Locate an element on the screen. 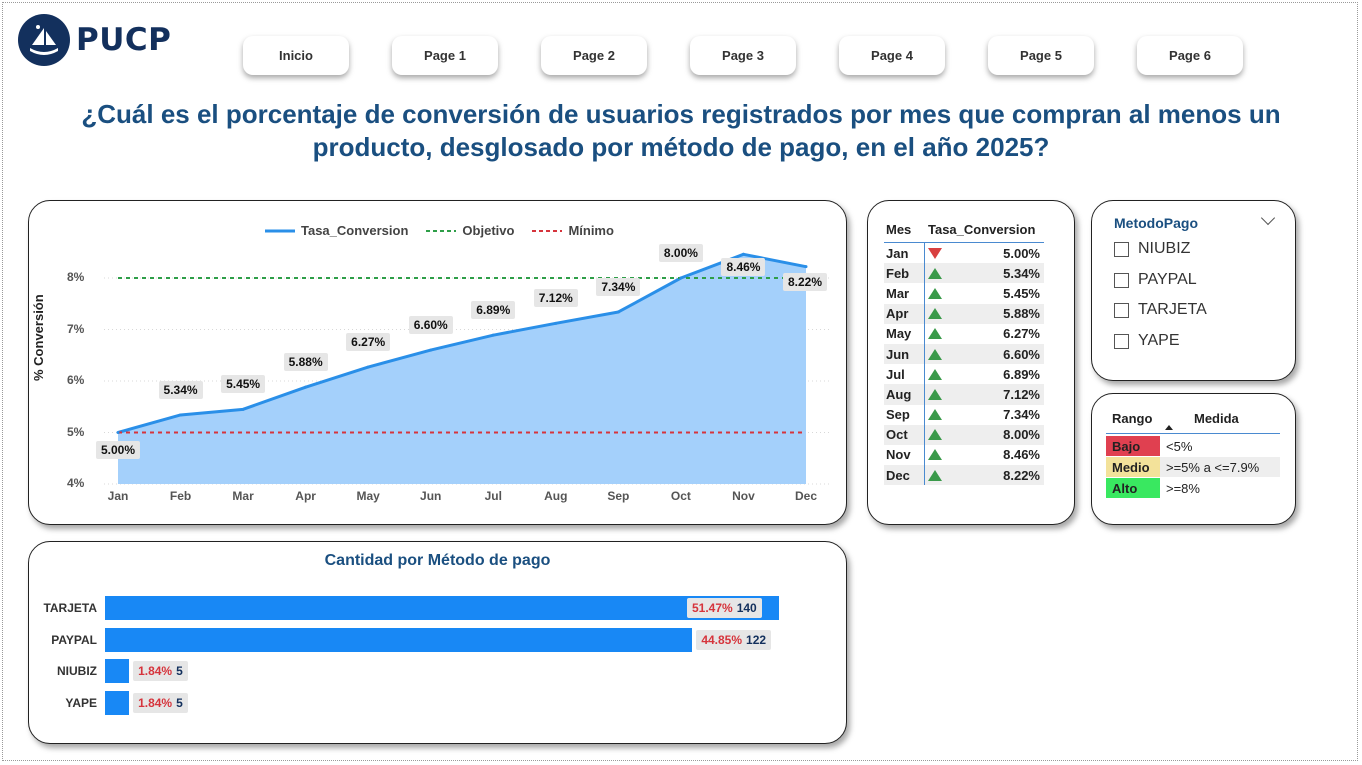 The width and height of the screenshot is (1362, 765). legend-label: Objetivo is located at coordinates (488, 230).